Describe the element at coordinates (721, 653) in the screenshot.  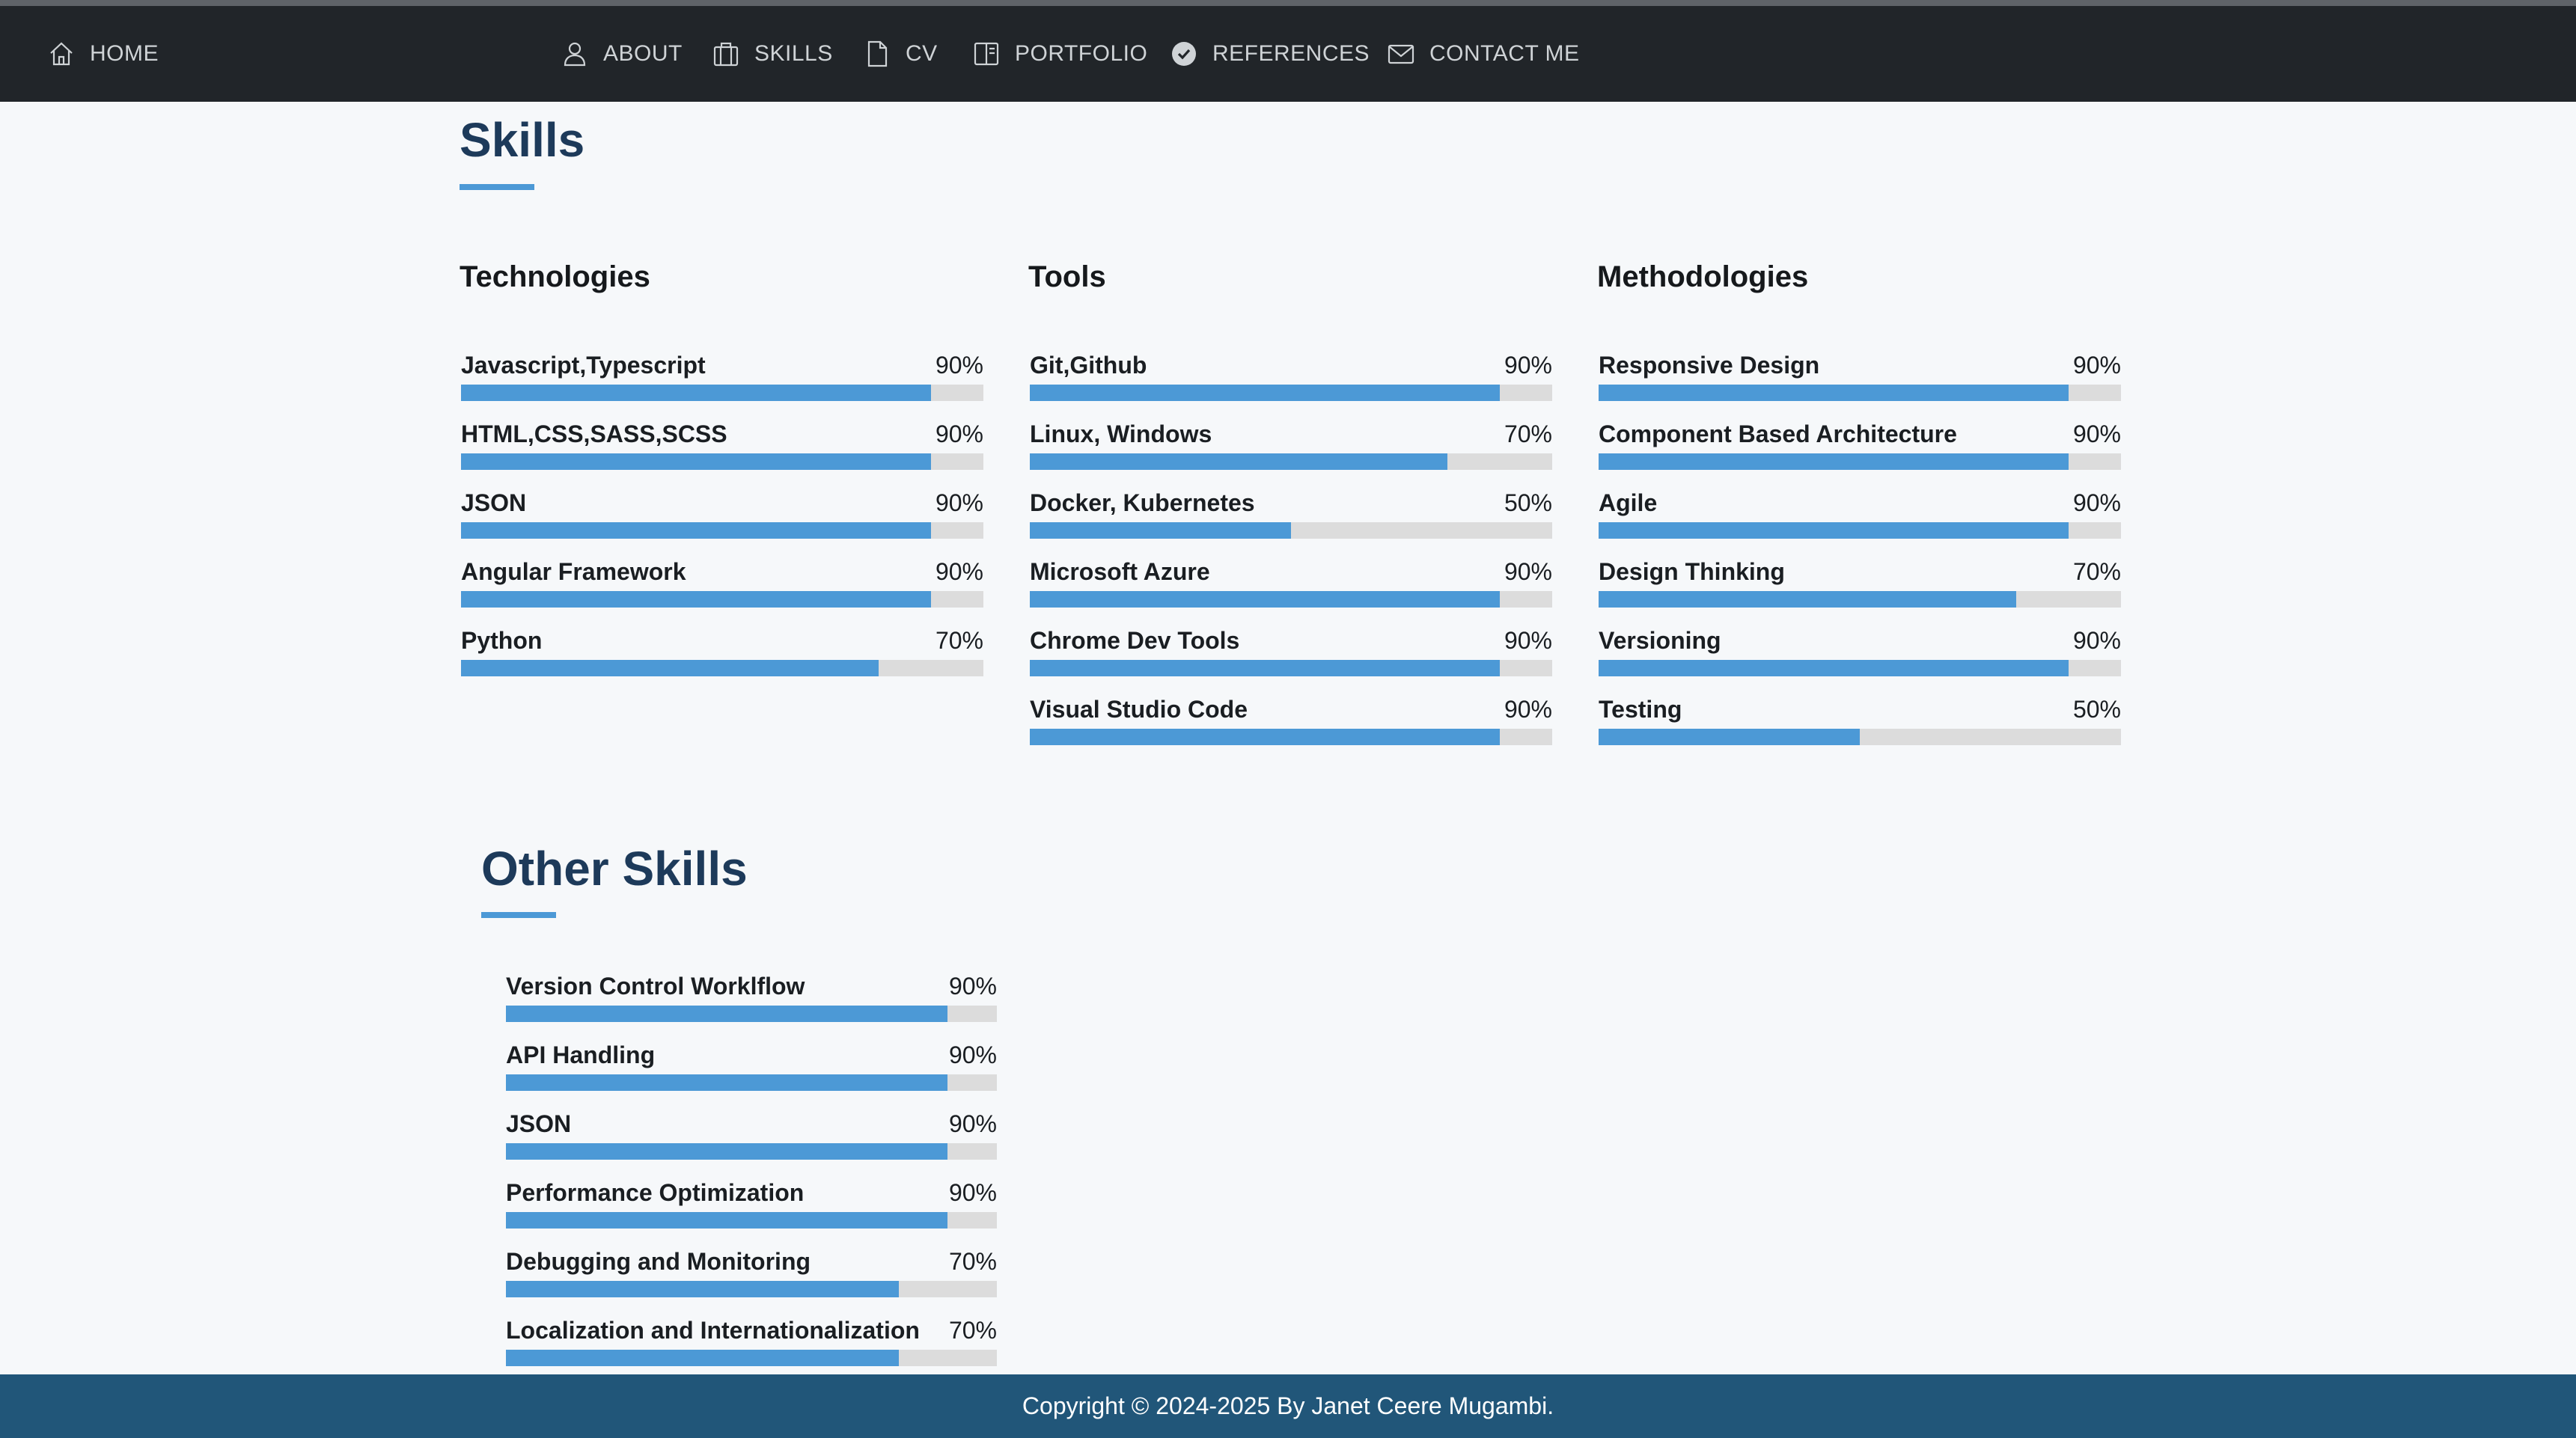
I see `skill-row: Python 70%` at that location.